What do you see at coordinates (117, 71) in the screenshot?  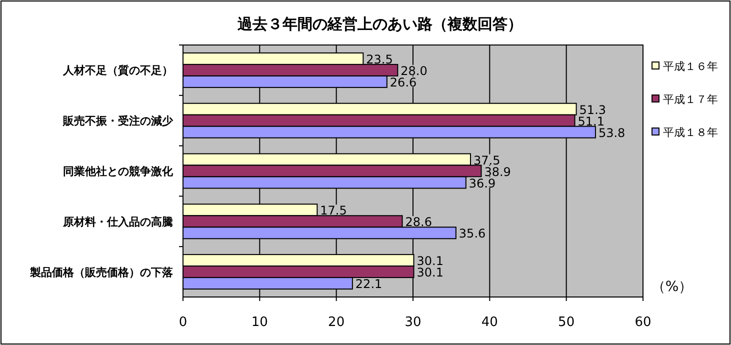 I see `y-tick-label: 人材不足（質の不足）` at bounding box center [117, 71].